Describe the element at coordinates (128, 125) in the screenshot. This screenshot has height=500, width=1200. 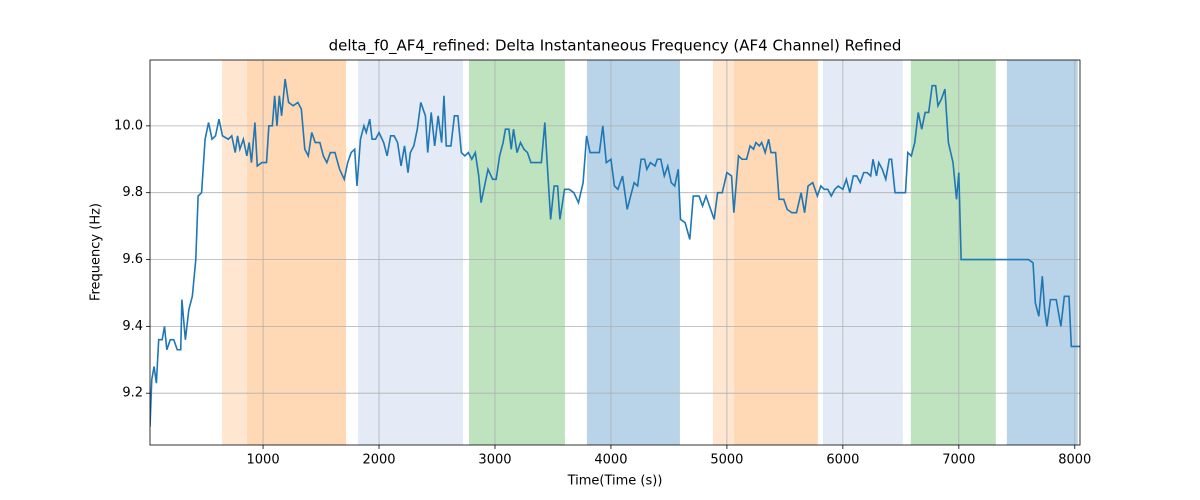
I see `y-tick-label: 10.0` at that location.